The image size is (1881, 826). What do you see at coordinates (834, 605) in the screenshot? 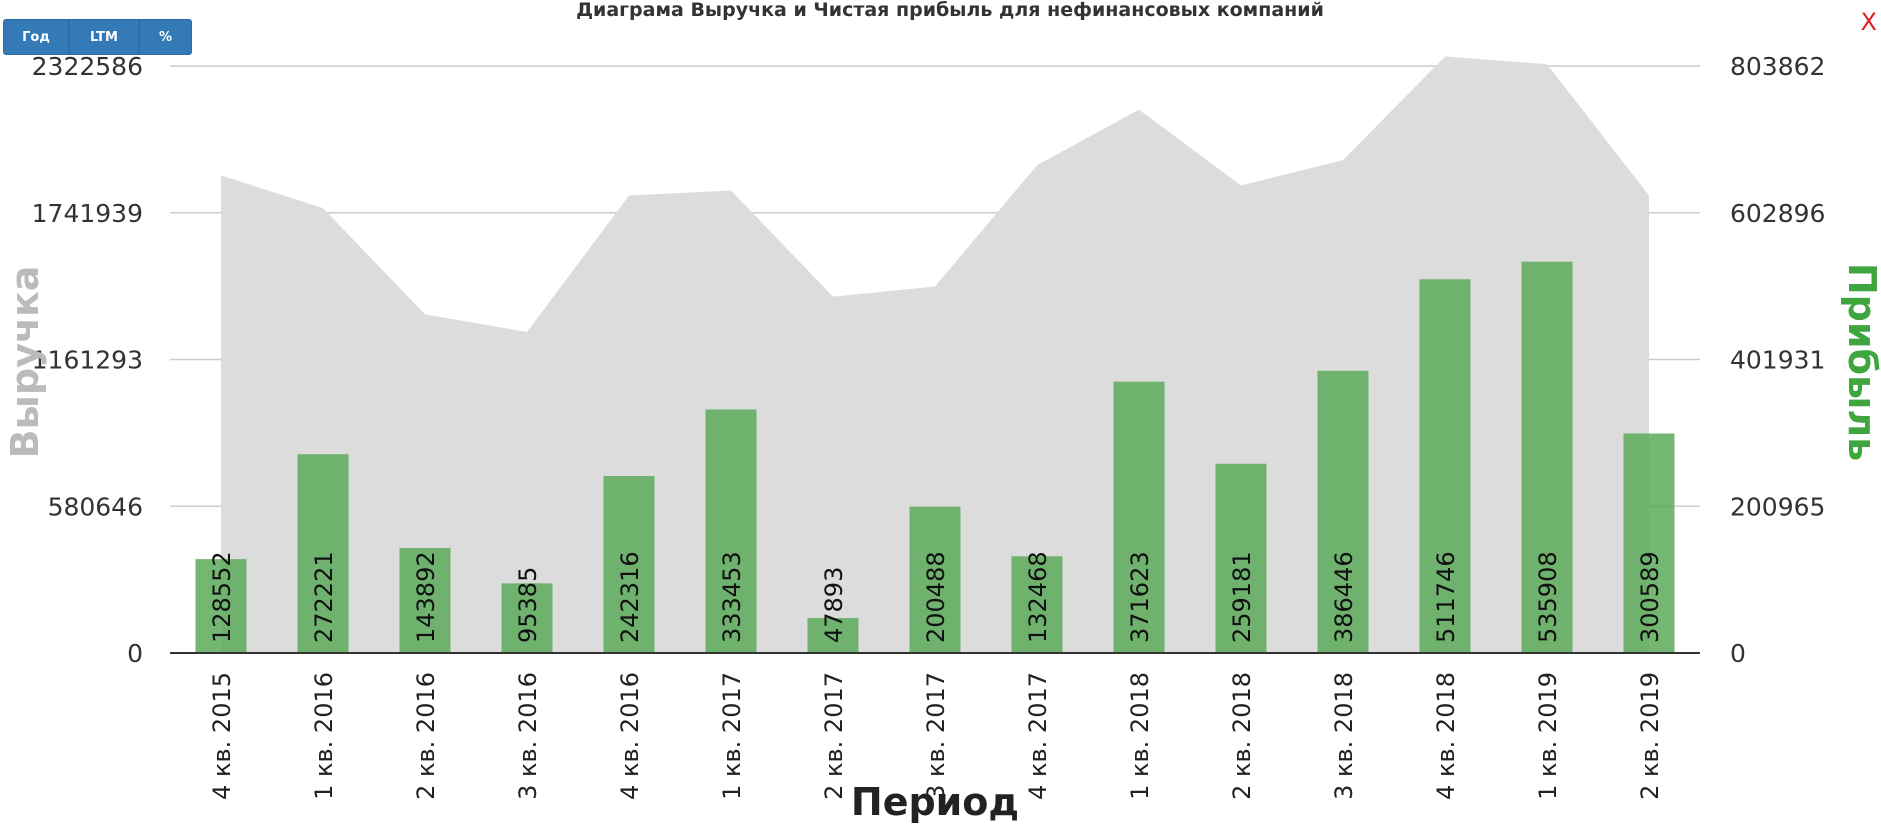
I see `bar-value-label: 47893` at bounding box center [834, 605].